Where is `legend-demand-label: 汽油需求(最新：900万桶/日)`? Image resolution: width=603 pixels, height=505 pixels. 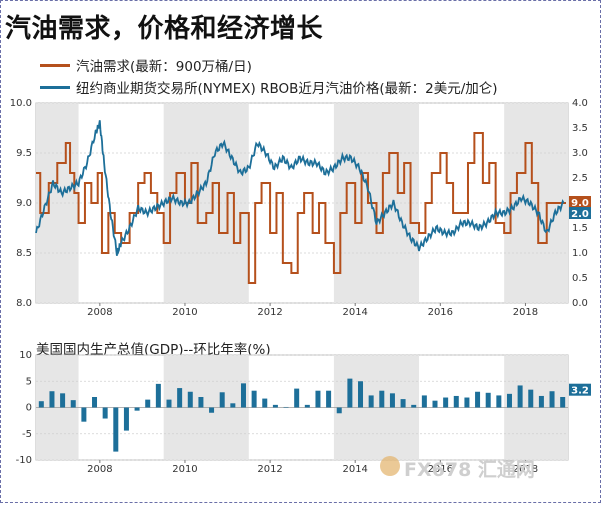 legend-demand-label: 汽油需求(最新：900万桶/日) is located at coordinates (164, 67).